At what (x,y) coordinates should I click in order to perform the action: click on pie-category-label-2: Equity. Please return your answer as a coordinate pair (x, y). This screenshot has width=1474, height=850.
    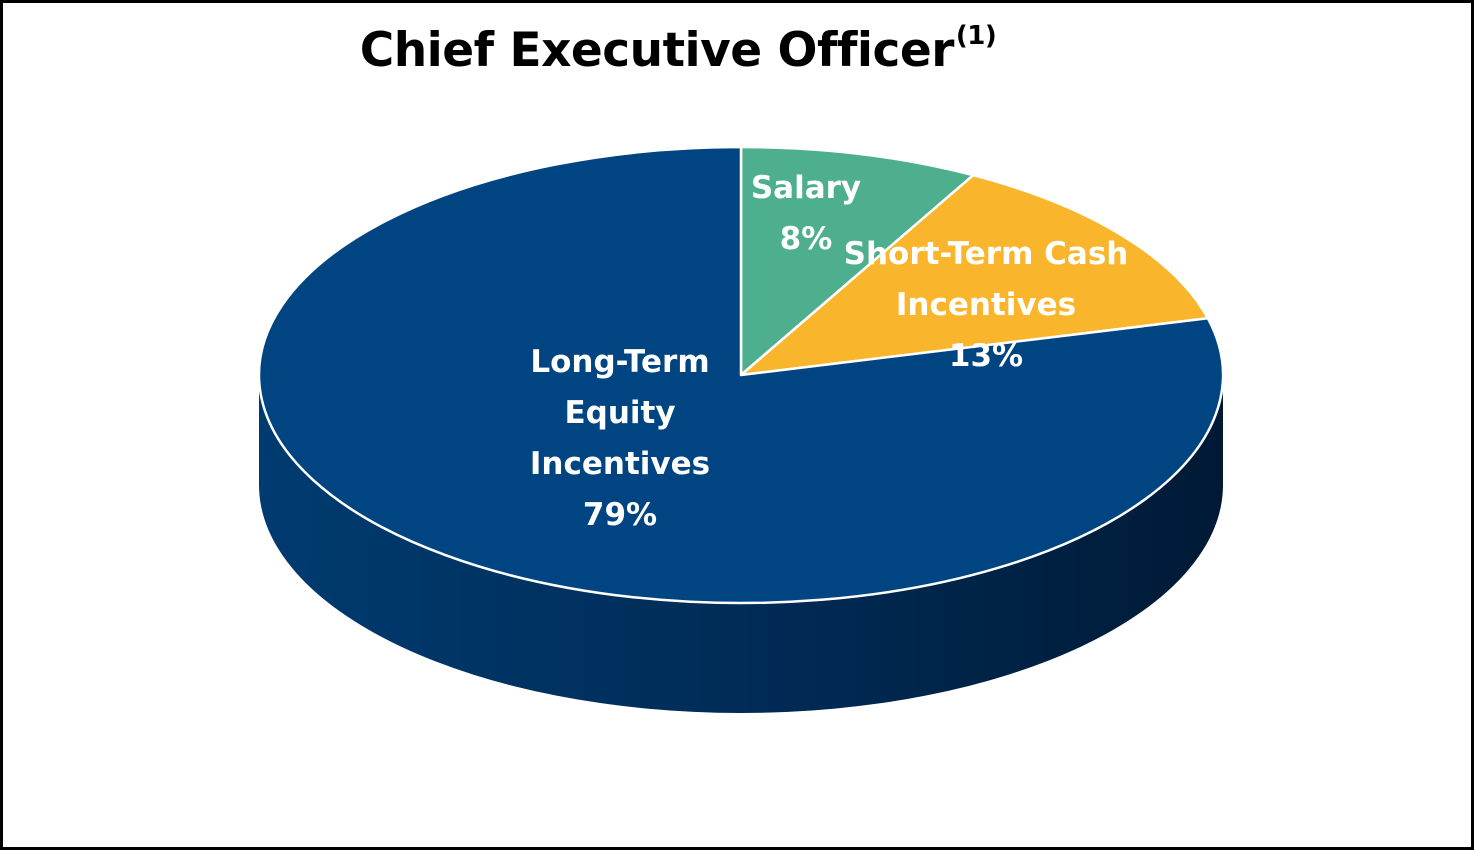
    Looking at the image, I should click on (619, 413).